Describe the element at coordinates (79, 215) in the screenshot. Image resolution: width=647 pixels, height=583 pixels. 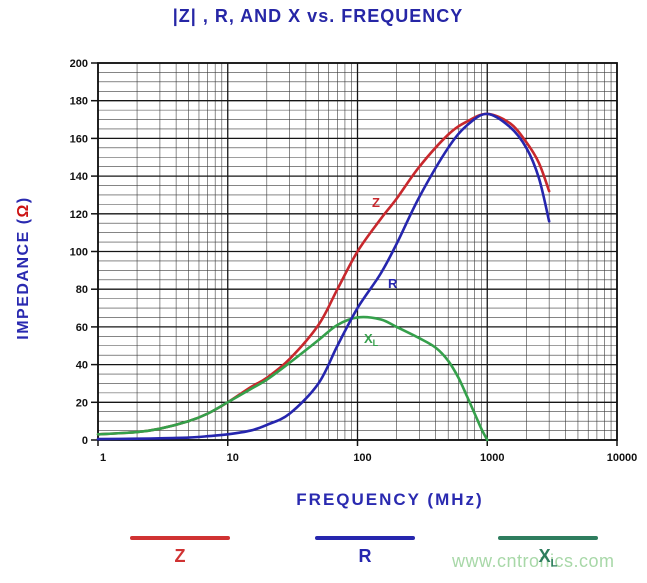
I see `y-tick-label: 120` at that location.